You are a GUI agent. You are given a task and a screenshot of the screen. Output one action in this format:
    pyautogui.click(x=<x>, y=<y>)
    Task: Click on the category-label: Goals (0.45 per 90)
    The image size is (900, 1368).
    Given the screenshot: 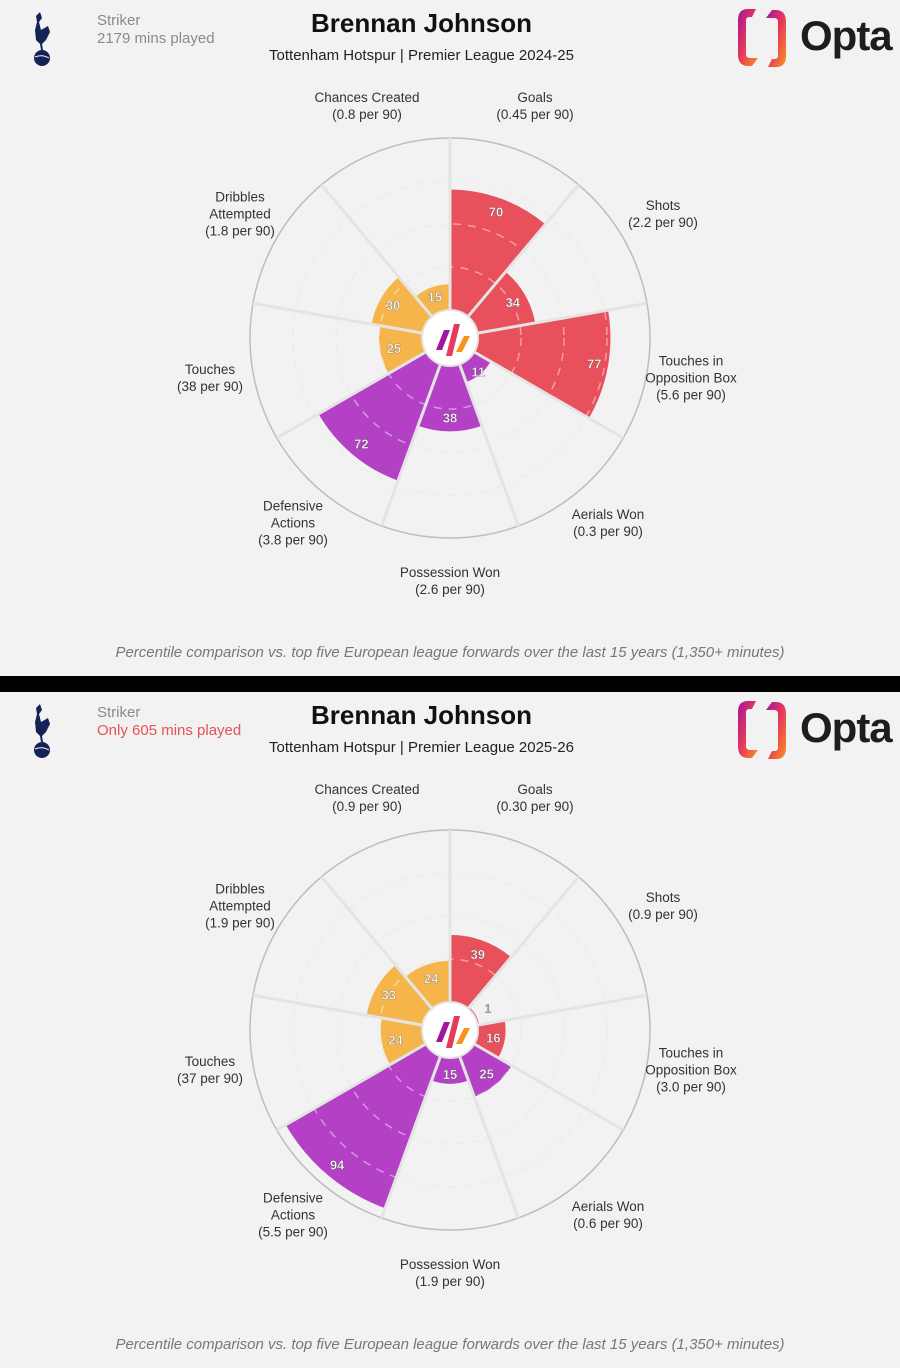 What is the action you would take?
    pyautogui.click(x=534, y=106)
    